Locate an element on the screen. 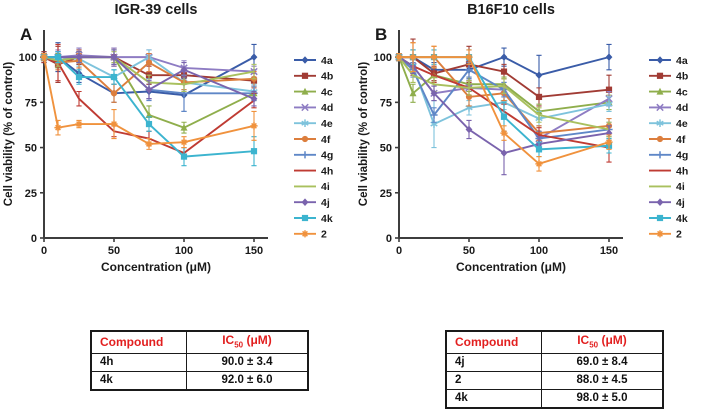 Image resolution: width=710 pixels, height=409 pixels. legend-item-4a: 4a is located at coordinates (313, 61).